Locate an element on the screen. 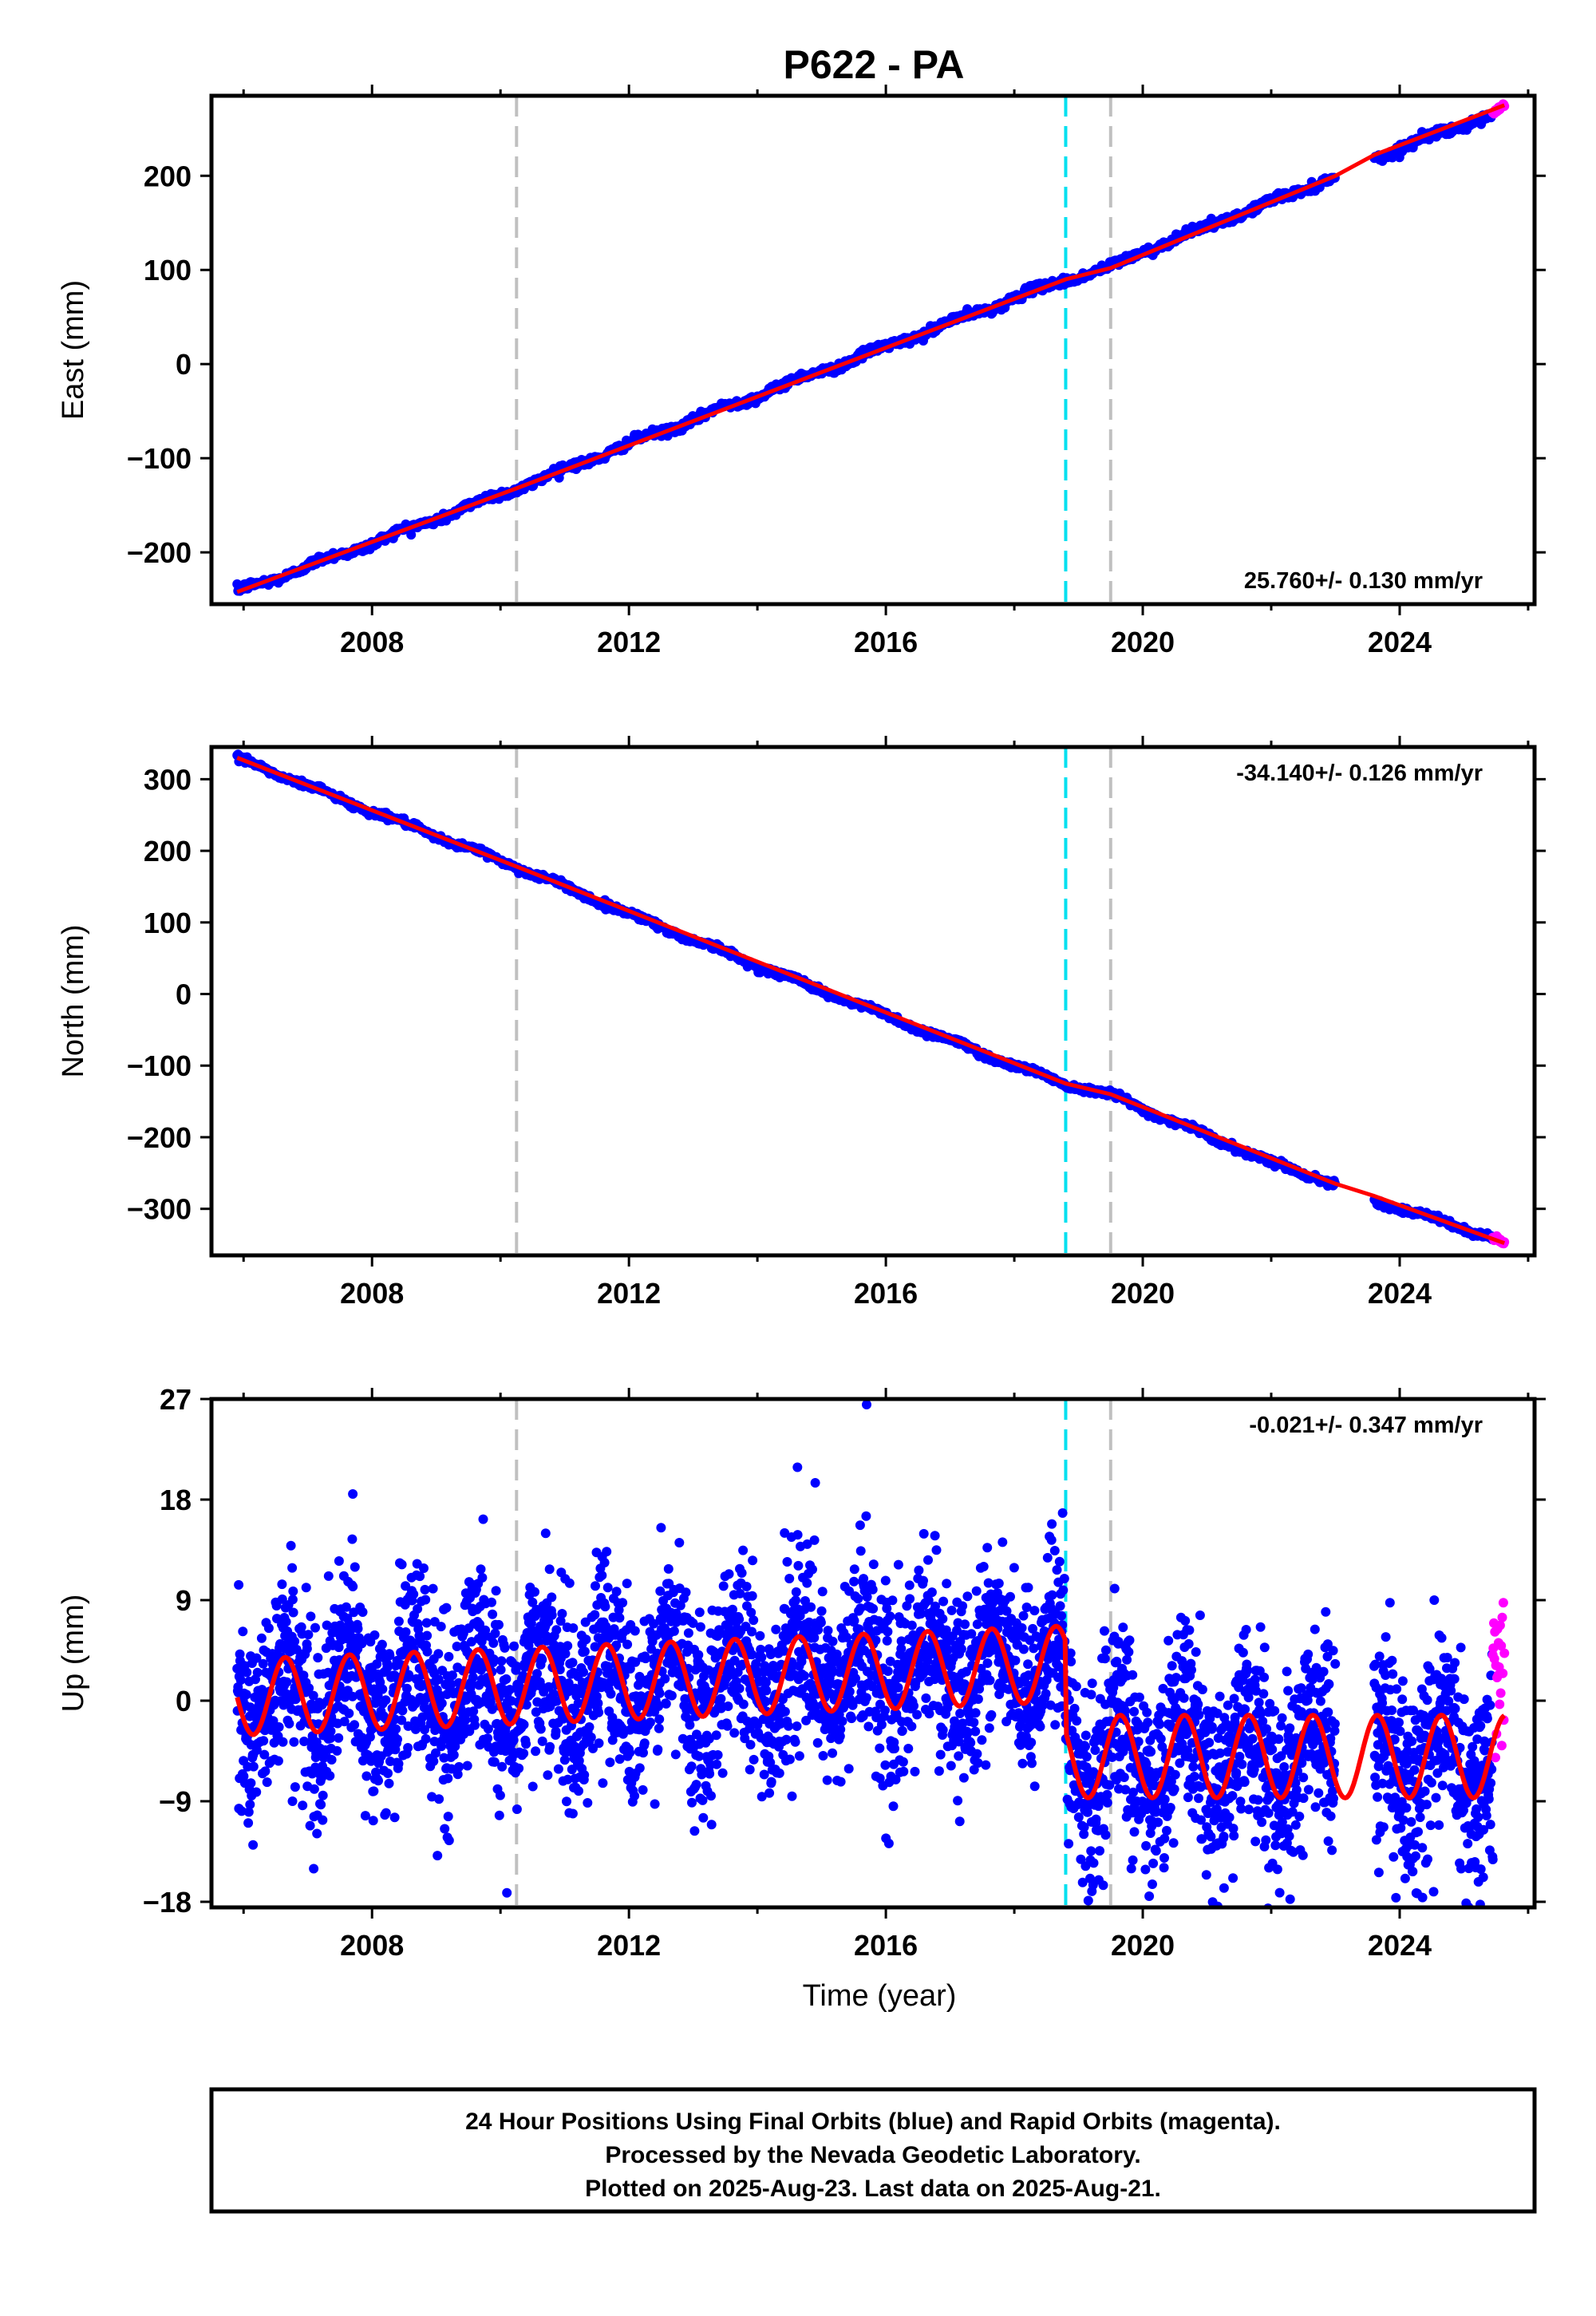 The height and width of the screenshot is (2316, 1596). y-tick-label: −200 is located at coordinates (159, 1137).